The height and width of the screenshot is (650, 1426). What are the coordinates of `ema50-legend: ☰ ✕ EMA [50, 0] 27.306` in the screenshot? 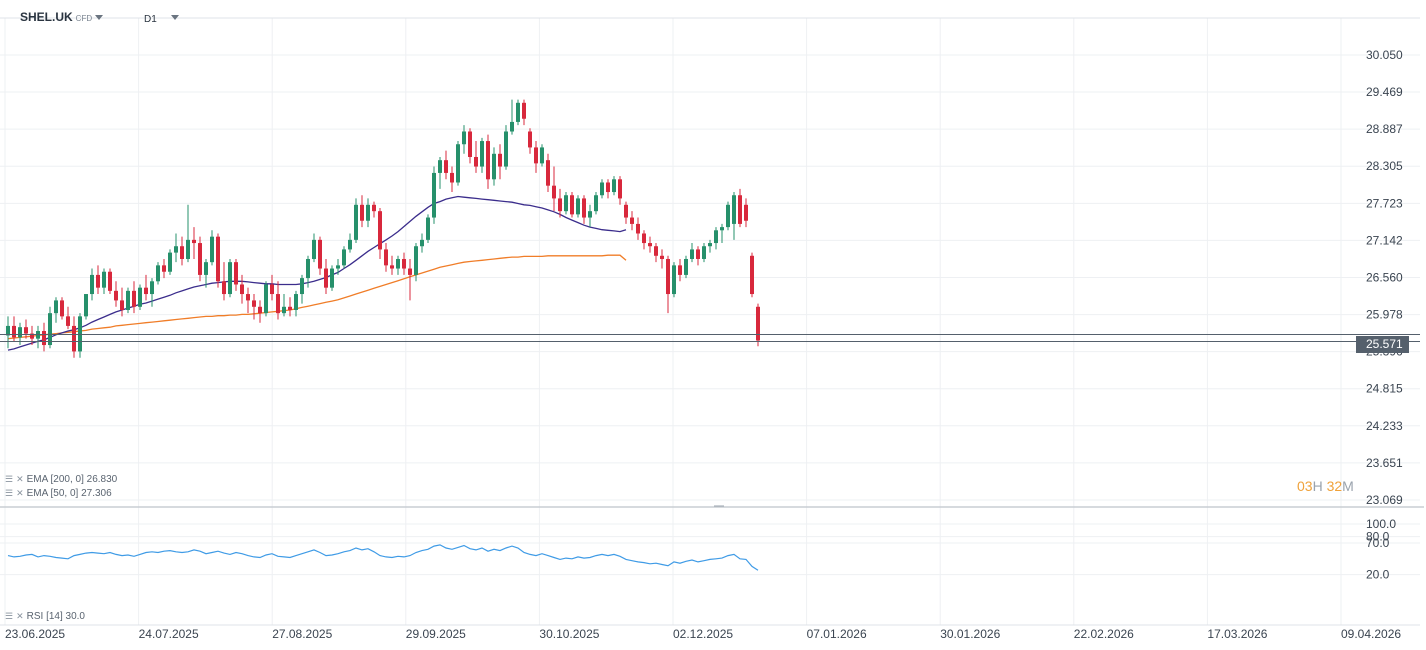 It's located at (58, 493).